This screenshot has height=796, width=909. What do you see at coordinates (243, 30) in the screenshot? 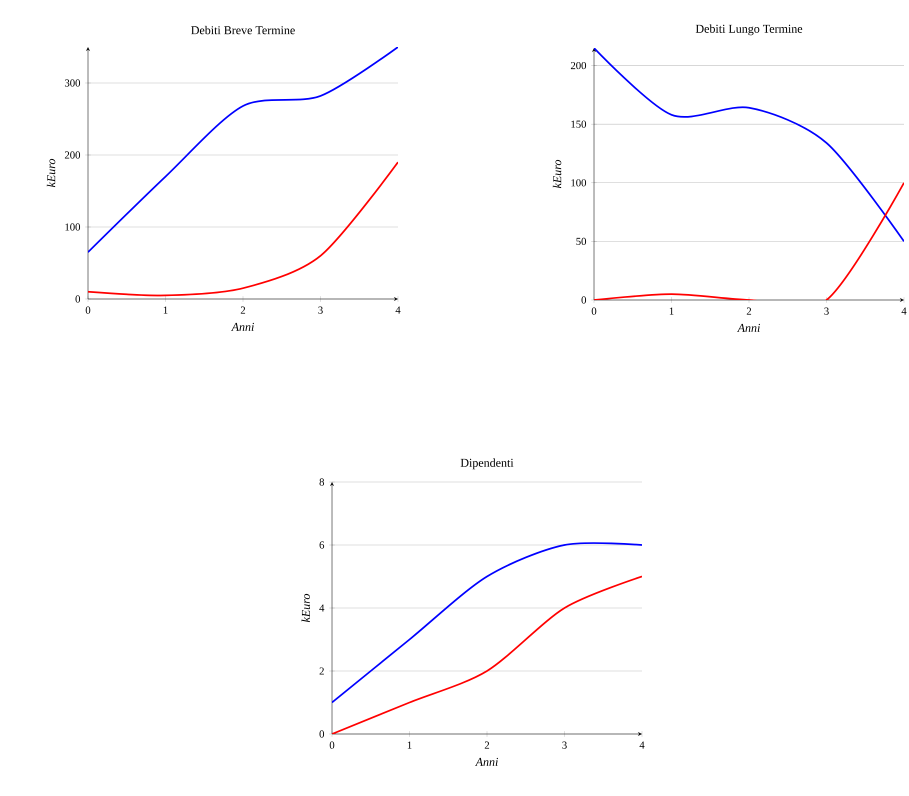
I see `chart-title: Debiti Breve Termine` at bounding box center [243, 30].